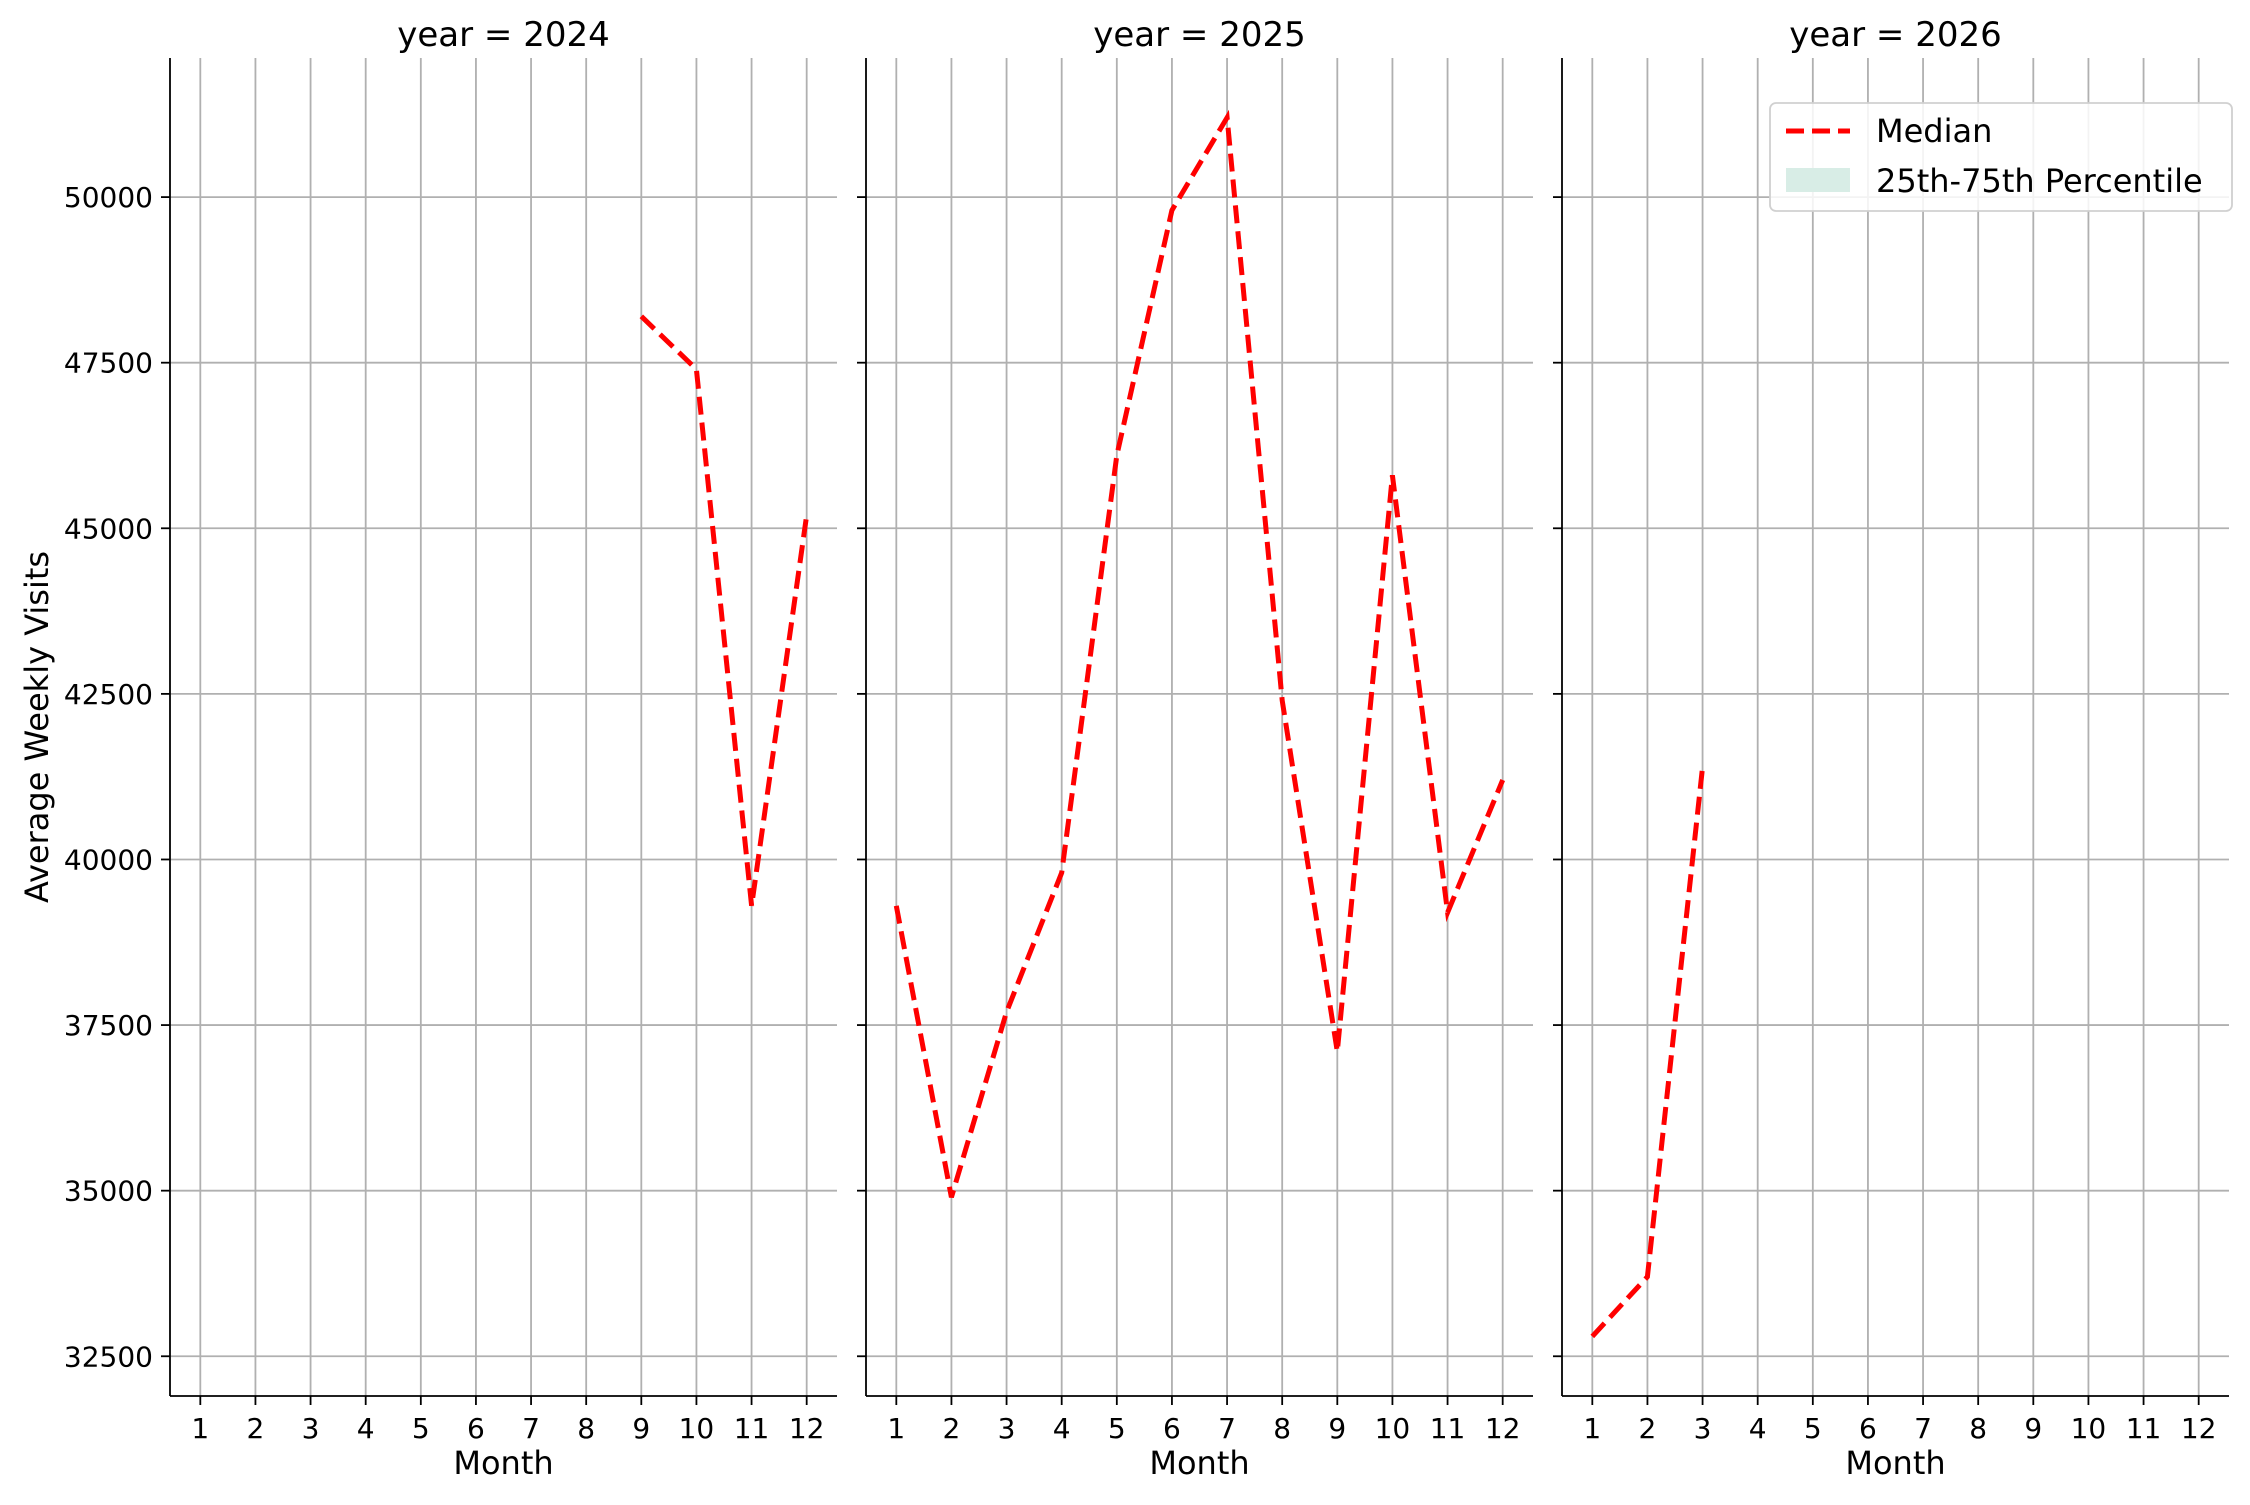  I want to click on panel-title: year = 2024, so click(503, 35).